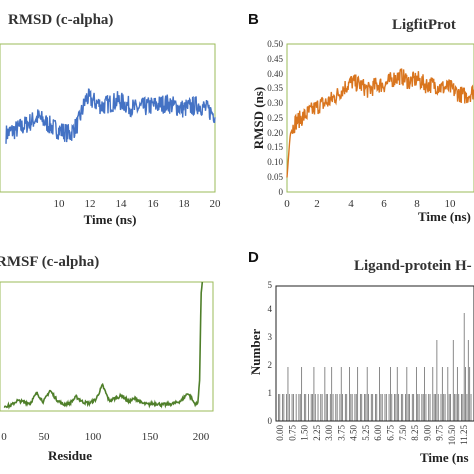  I want to click on panel-b-ytick: 0, so click(281, 192).